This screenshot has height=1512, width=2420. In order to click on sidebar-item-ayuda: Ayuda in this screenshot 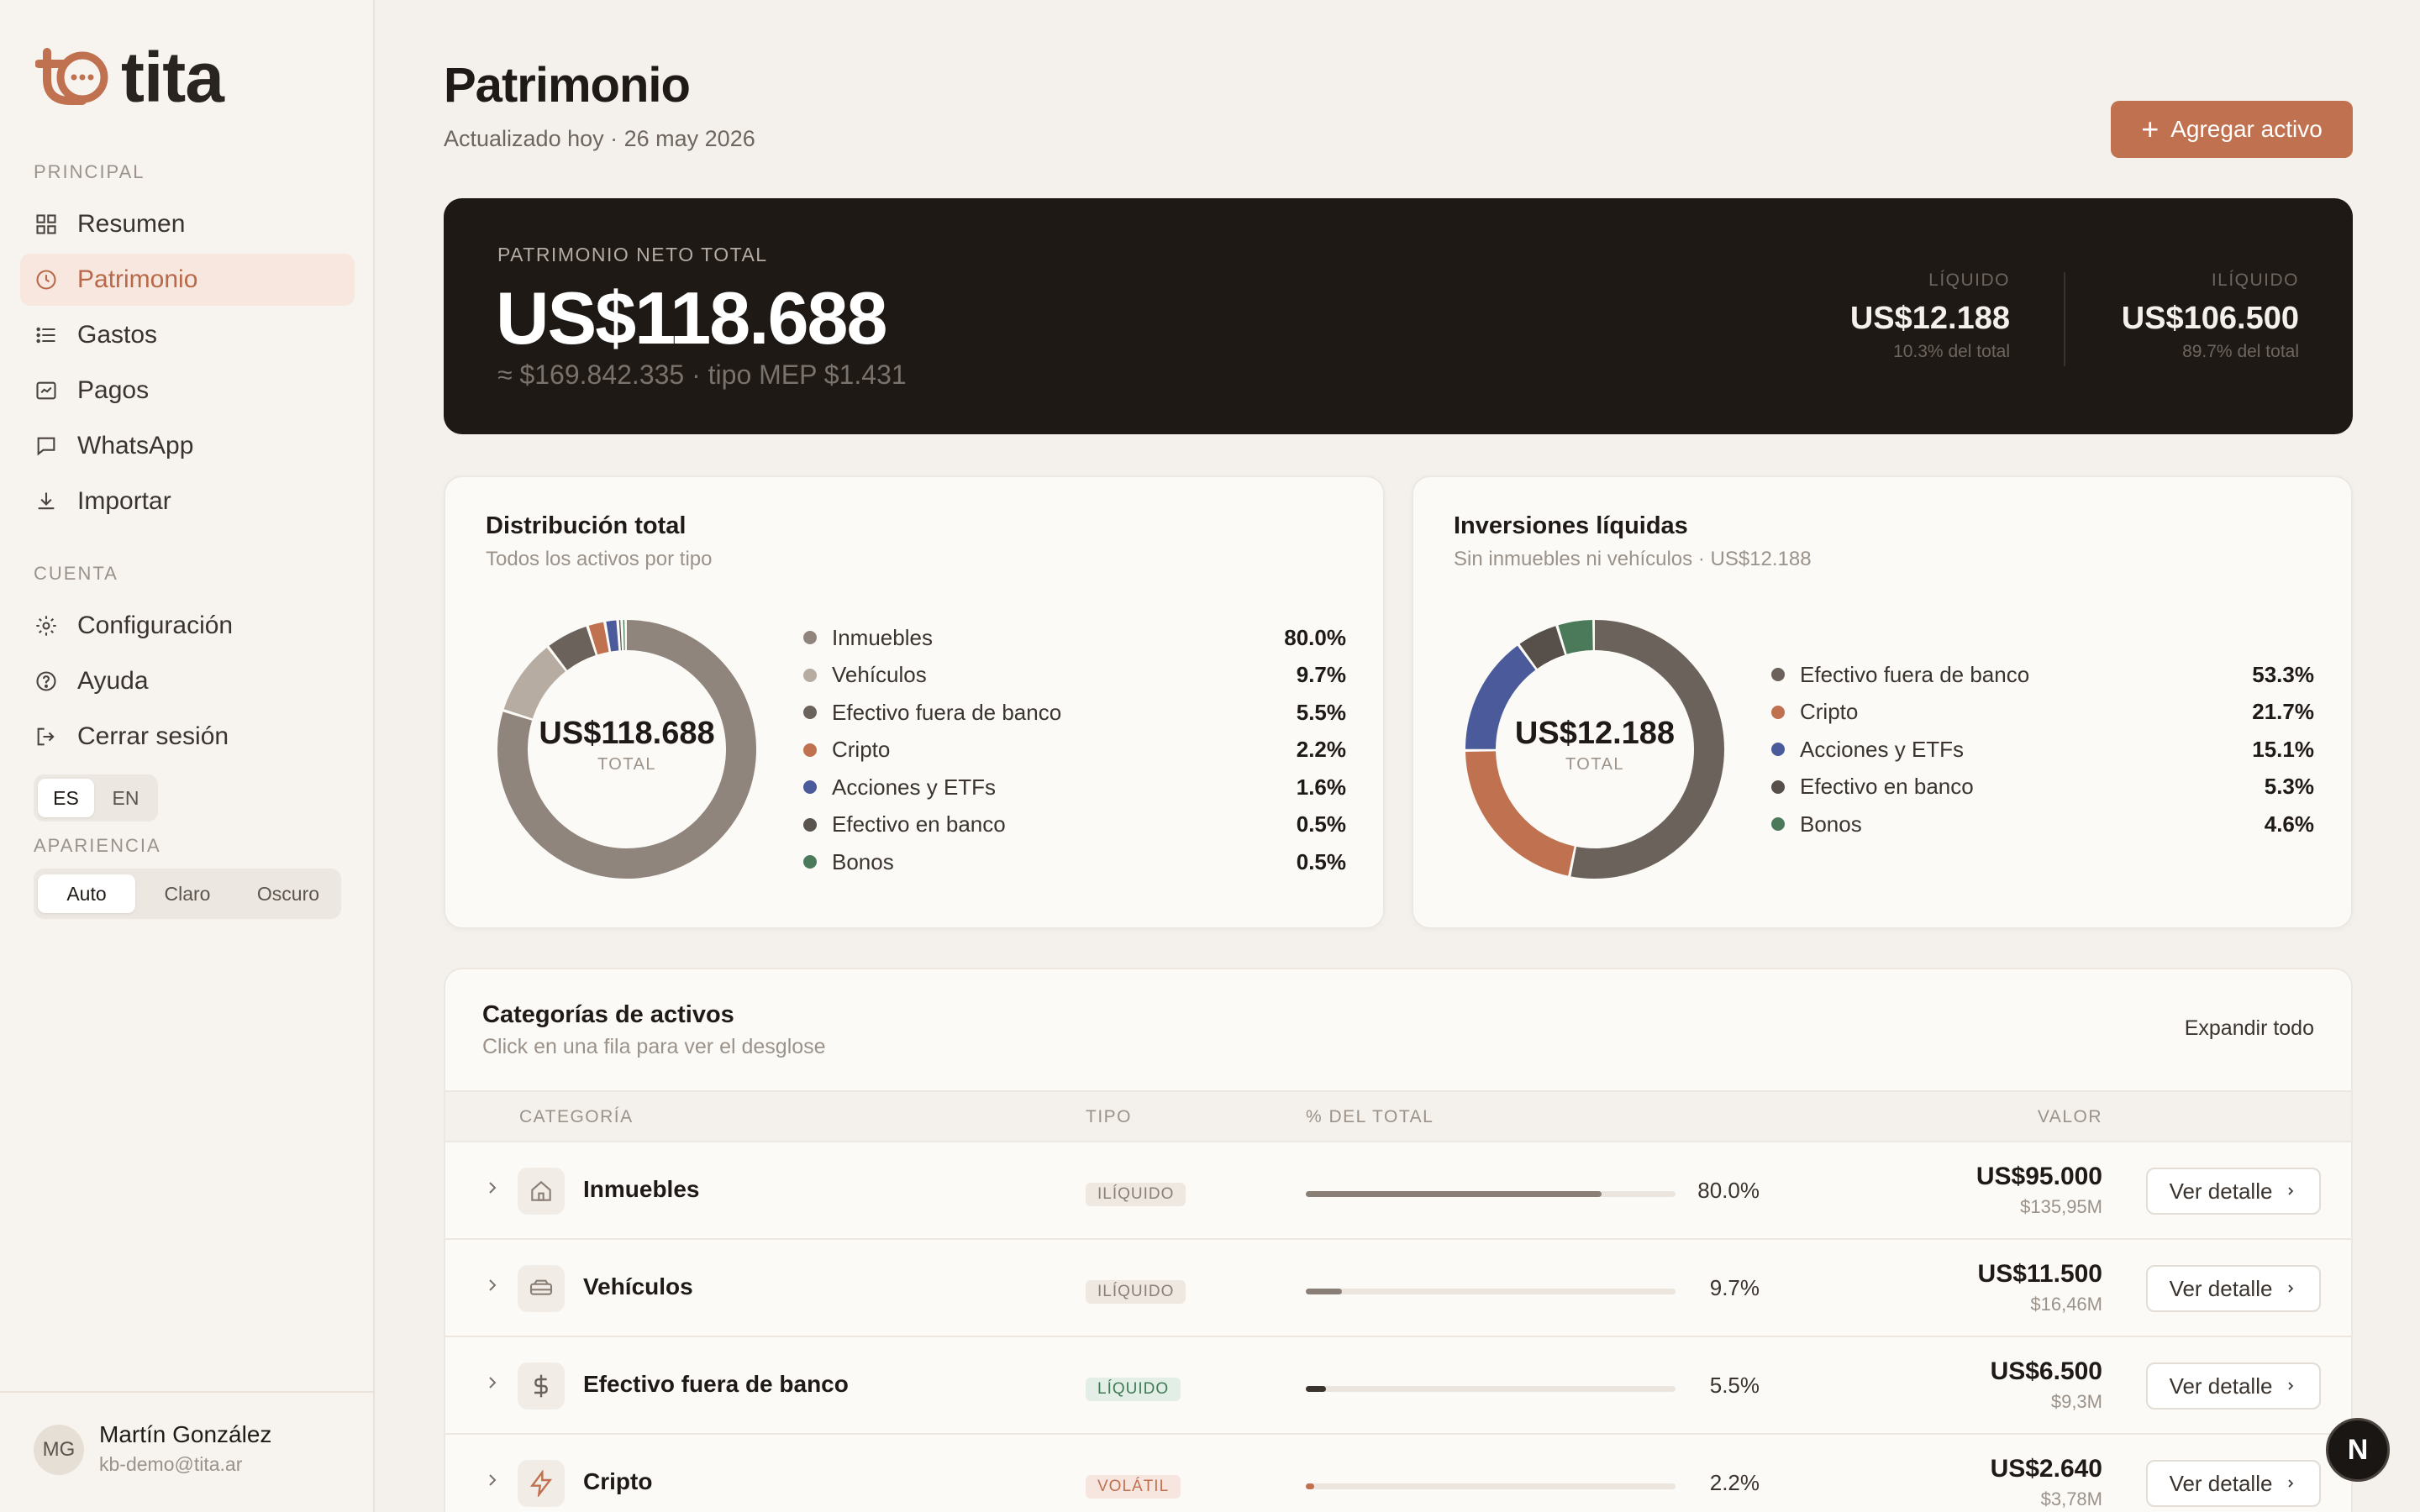, I will do `click(187, 681)`.